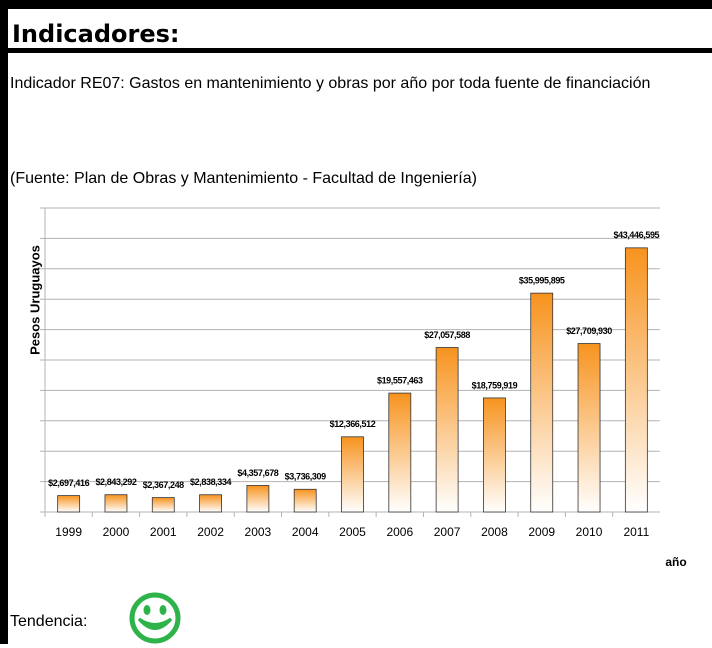 The image size is (712, 648). Describe the element at coordinates (34, 300) in the screenshot. I see `y-axis-label: Pesos Uruguayos` at that location.